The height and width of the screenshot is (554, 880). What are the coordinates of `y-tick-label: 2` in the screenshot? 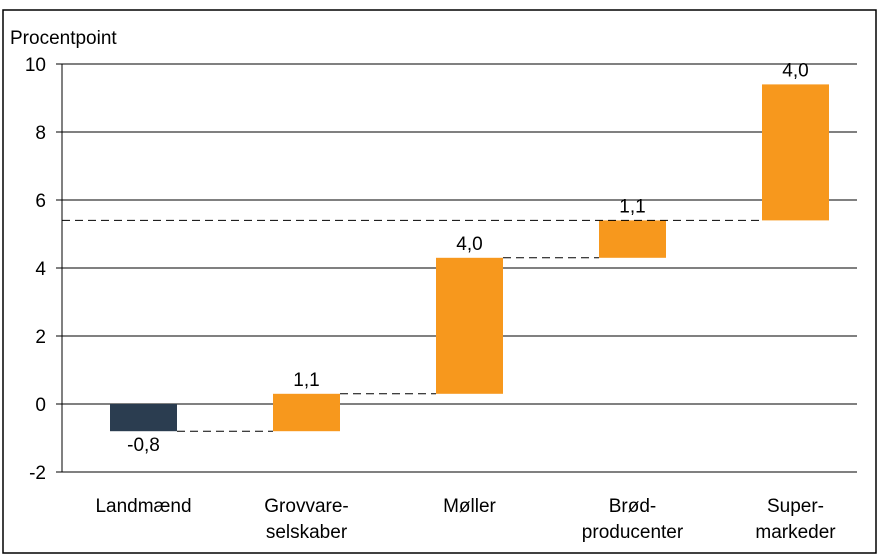 It's located at (40, 337).